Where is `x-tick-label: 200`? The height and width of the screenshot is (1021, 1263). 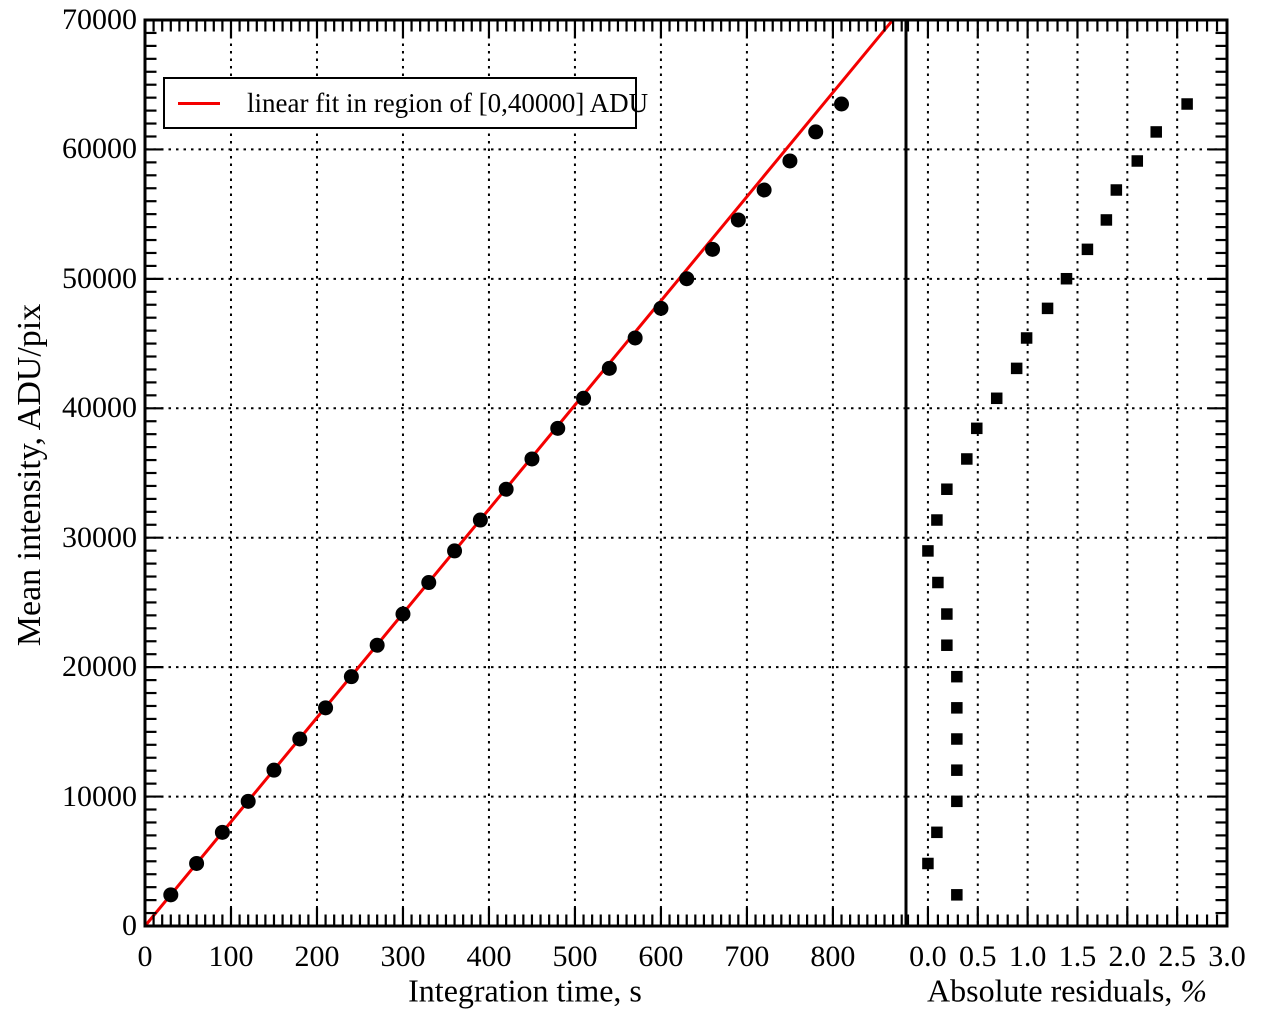 x-tick-label: 200 is located at coordinates (317, 956).